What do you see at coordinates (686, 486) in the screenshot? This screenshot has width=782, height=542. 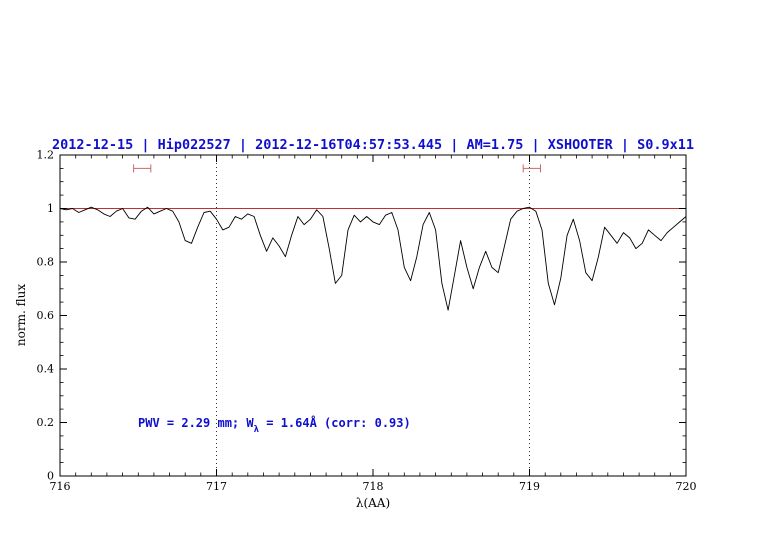 I see `x-tick-label: 720` at bounding box center [686, 486].